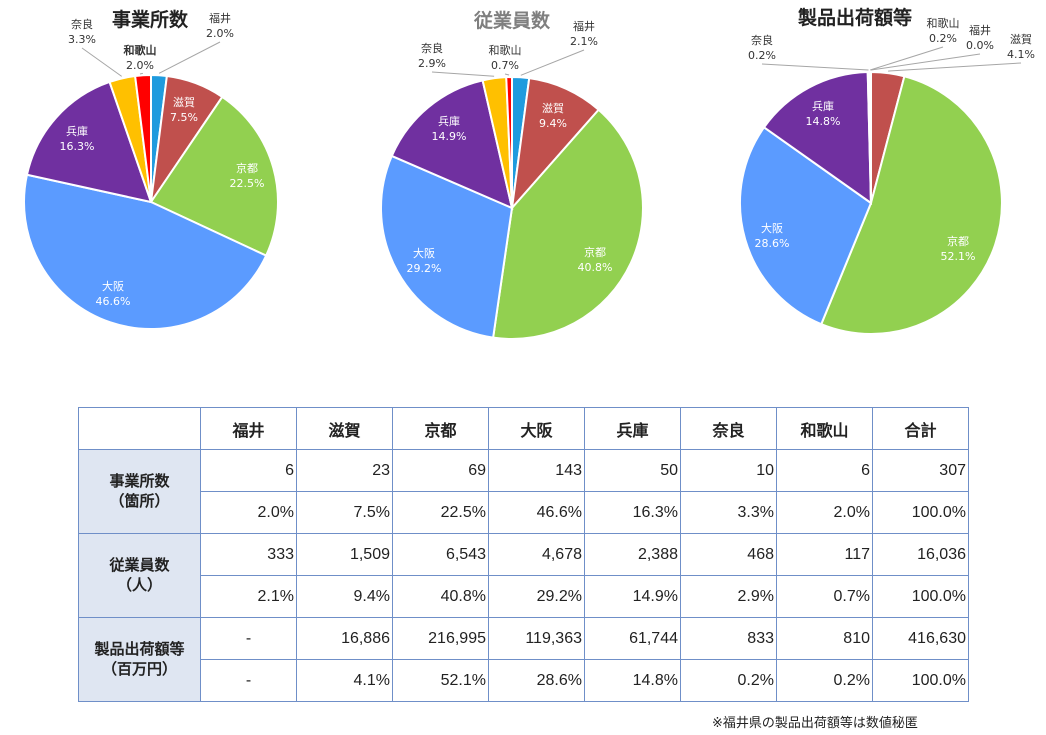  Describe the element at coordinates (536, 428) in the screenshot. I see `column-header: 大阪` at that location.